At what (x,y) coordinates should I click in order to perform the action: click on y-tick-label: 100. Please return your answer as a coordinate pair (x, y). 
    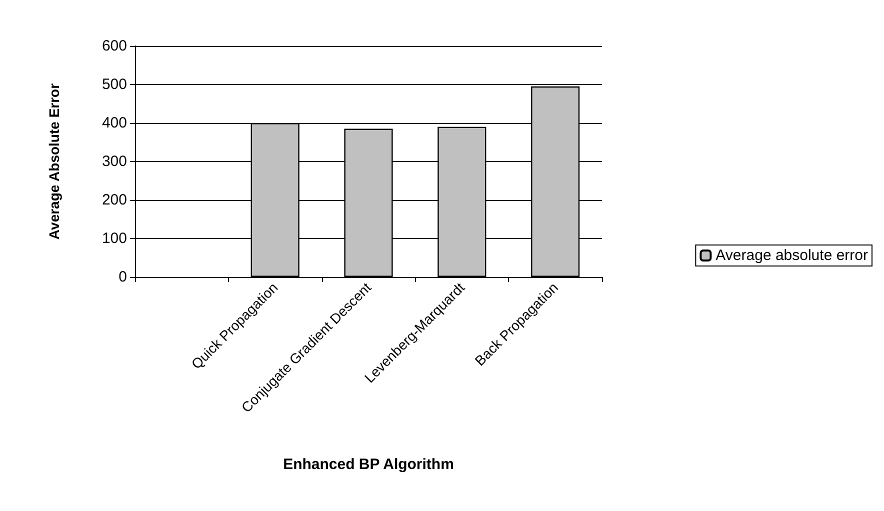
    Looking at the image, I should click on (114, 238).